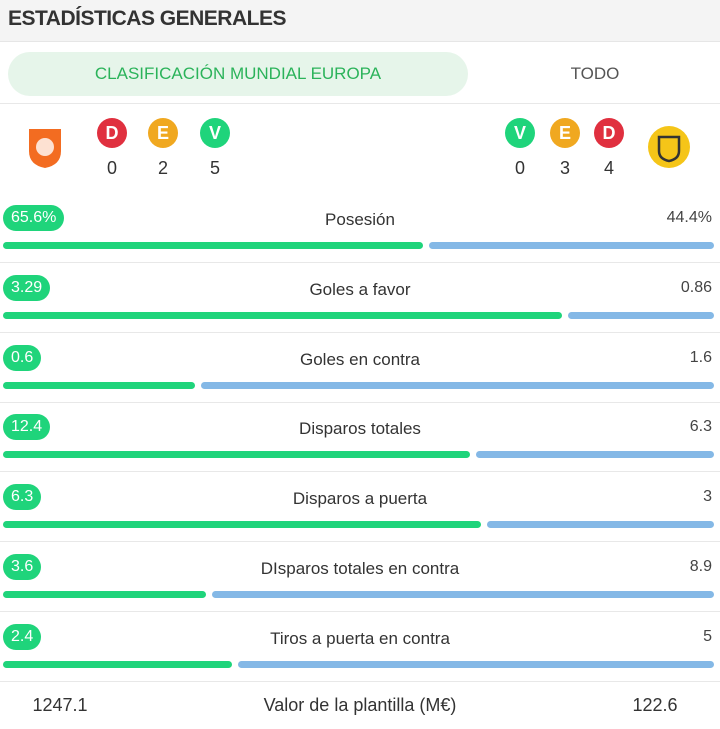 The height and width of the screenshot is (729, 720). Describe the element at coordinates (27, 287) in the screenshot. I see `home-value: 3.29` at that location.